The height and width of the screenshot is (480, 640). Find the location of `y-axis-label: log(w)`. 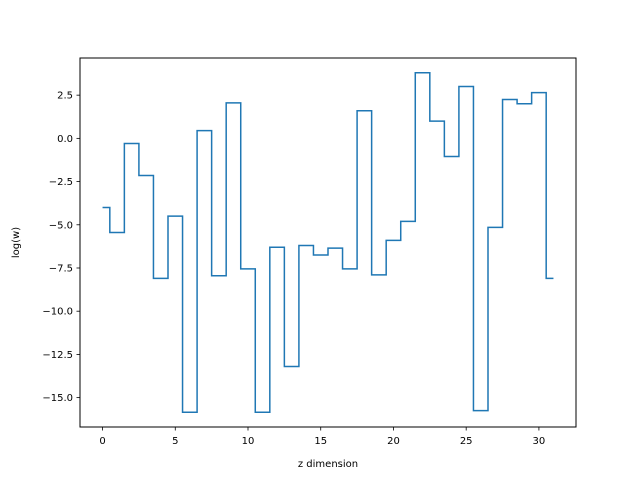

y-axis-label: log(w) is located at coordinates (16, 242).